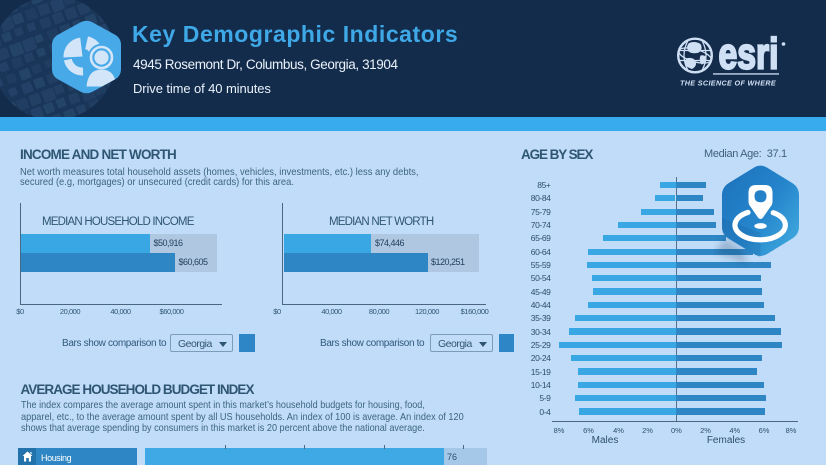 The height and width of the screenshot is (465, 826). I want to click on svg-text: esri, so click(749, 55).